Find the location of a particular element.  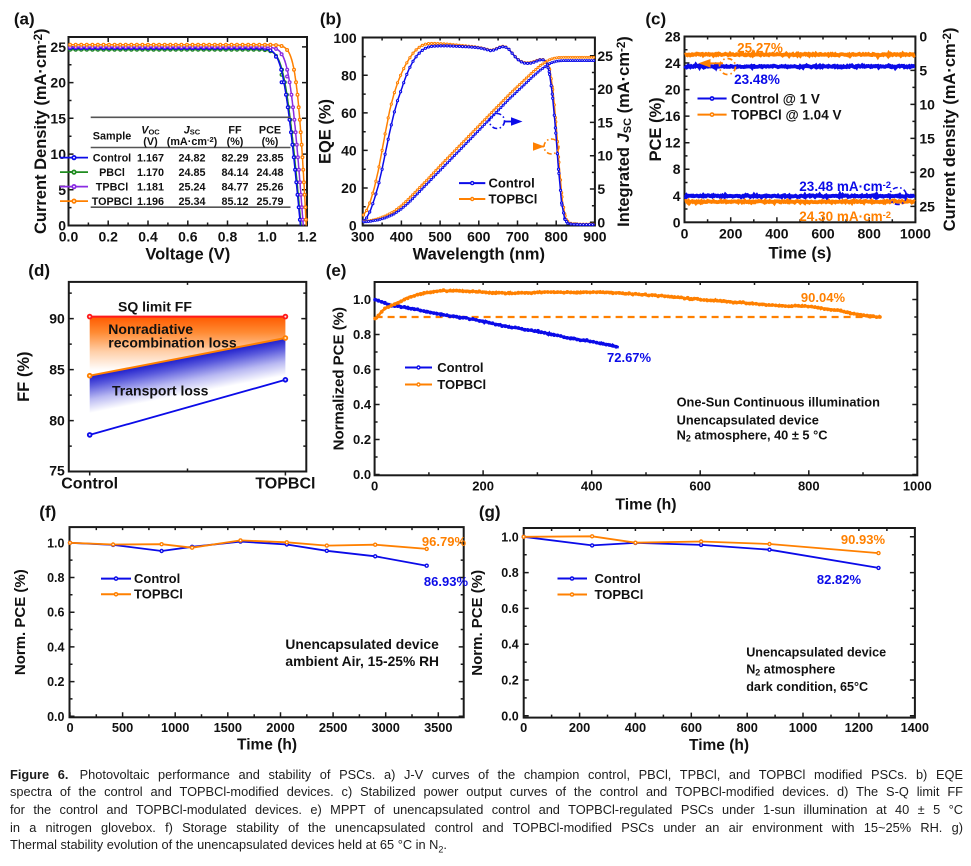

svg-text: 28 is located at coordinates (673, 37).